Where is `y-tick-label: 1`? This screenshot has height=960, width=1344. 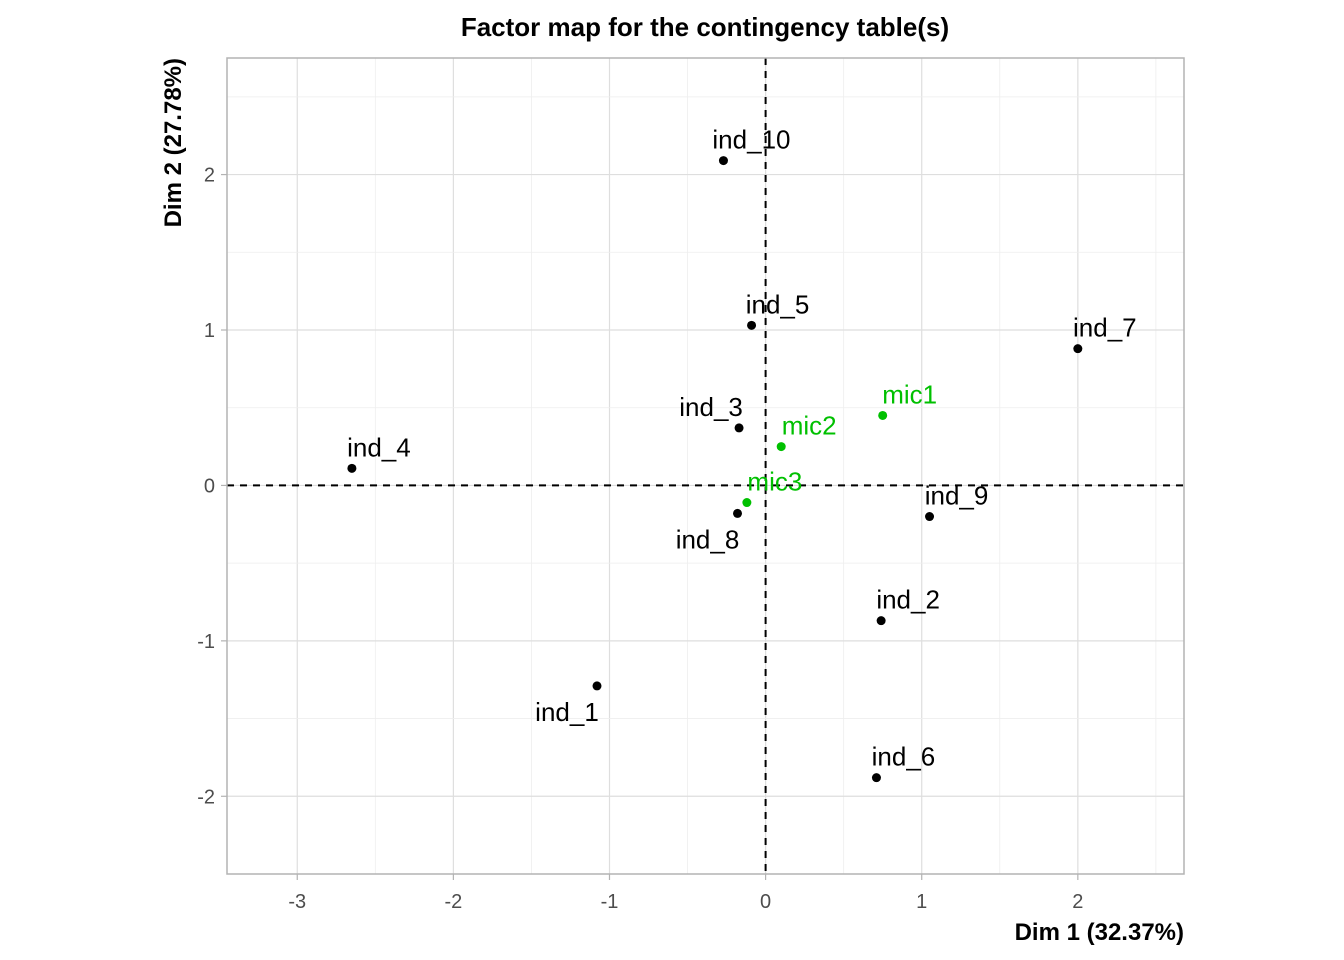 y-tick-label: 1 is located at coordinates (209, 331).